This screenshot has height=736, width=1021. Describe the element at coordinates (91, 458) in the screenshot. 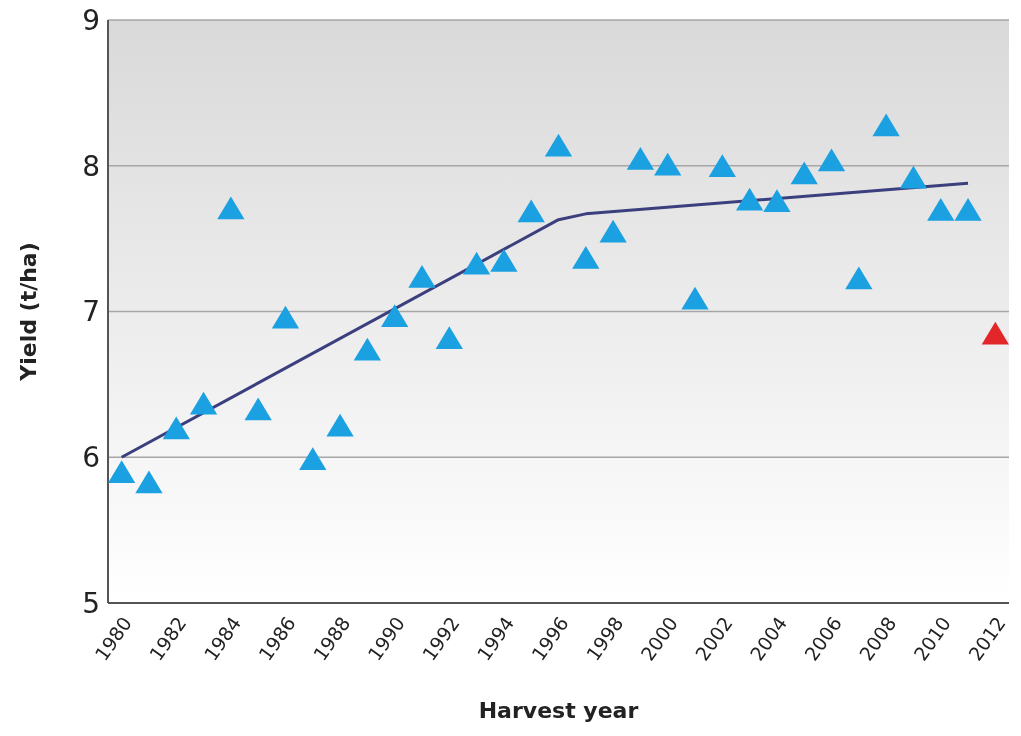

I see `y-tick-label: 6` at that location.